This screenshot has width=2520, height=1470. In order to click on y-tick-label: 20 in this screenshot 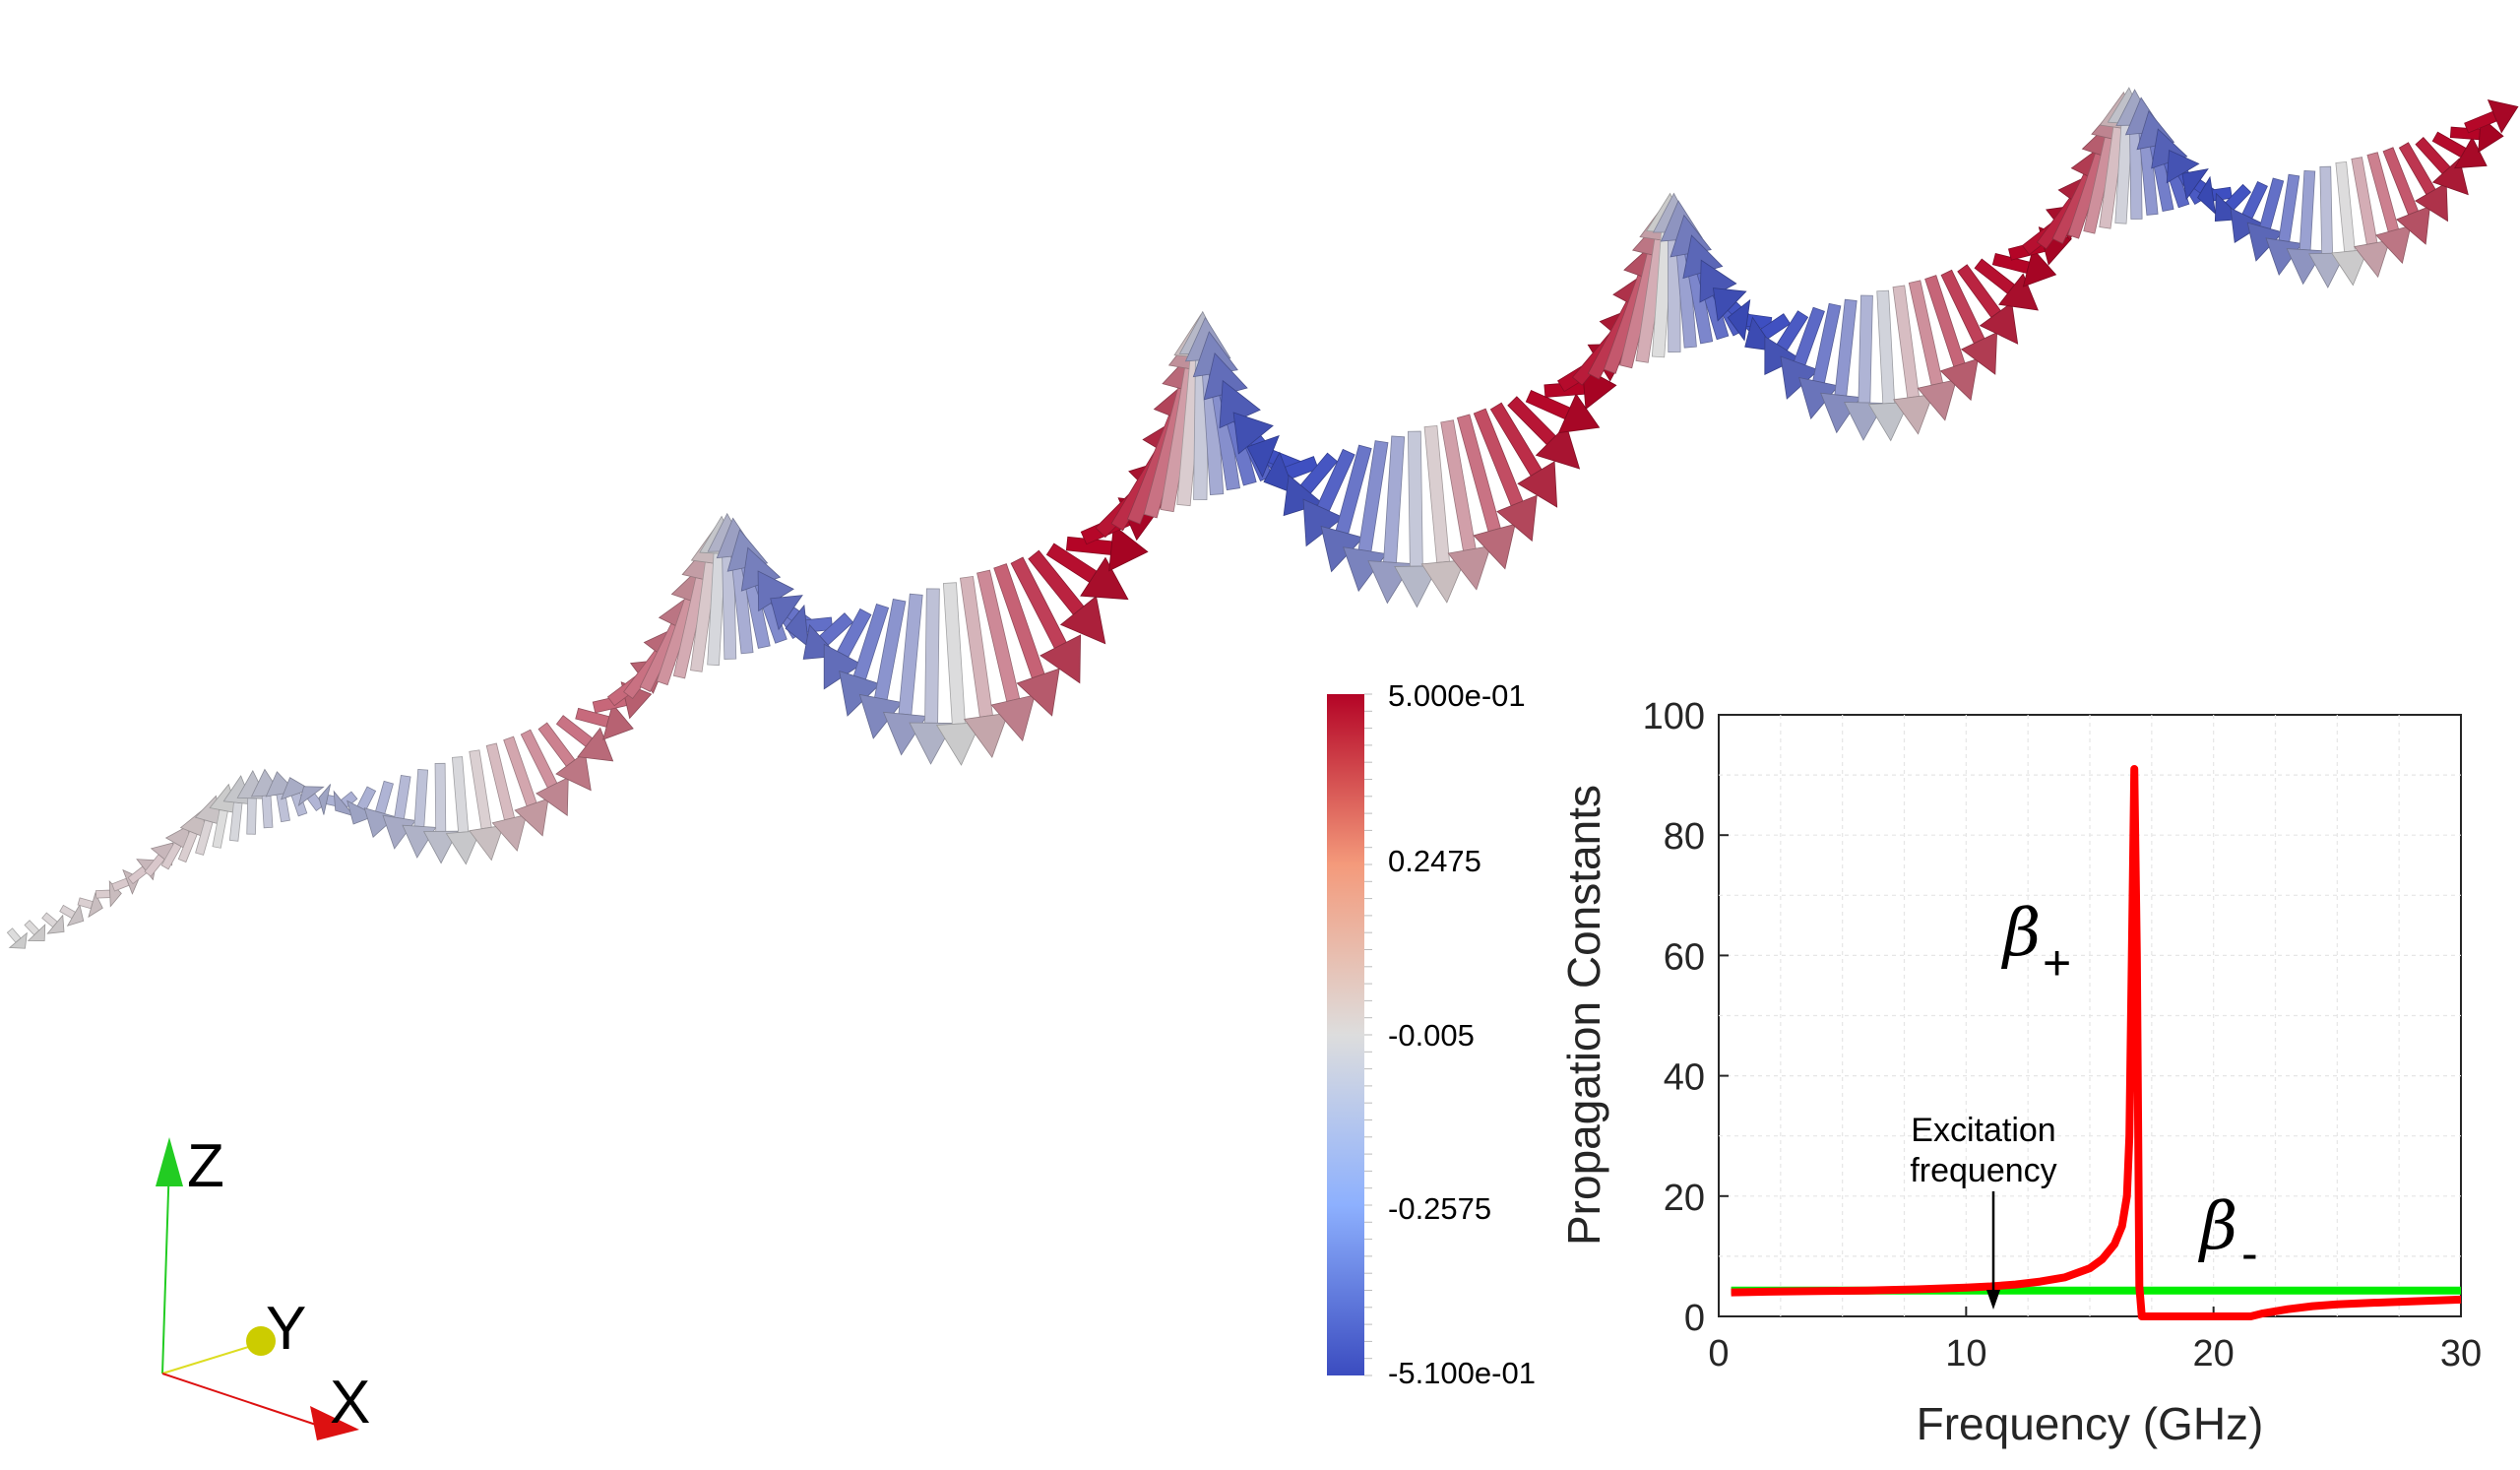, I will do `click(1684, 1198)`.